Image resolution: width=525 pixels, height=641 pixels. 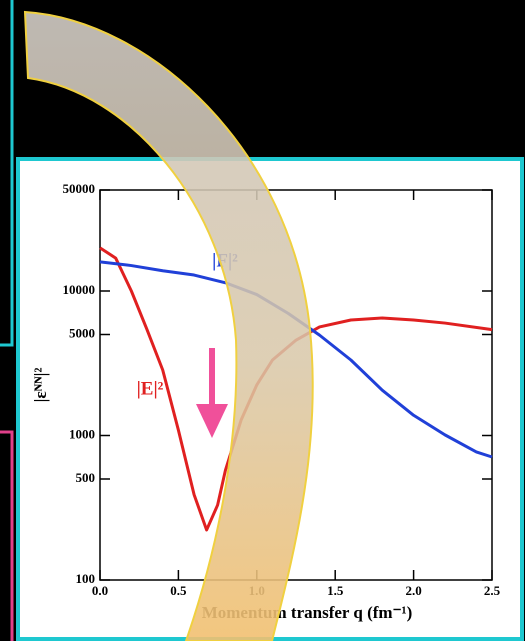 What do you see at coordinates (86, 477) in the screenshot?
I see `y-tick-label: 500` at bounding box center [86, 477].